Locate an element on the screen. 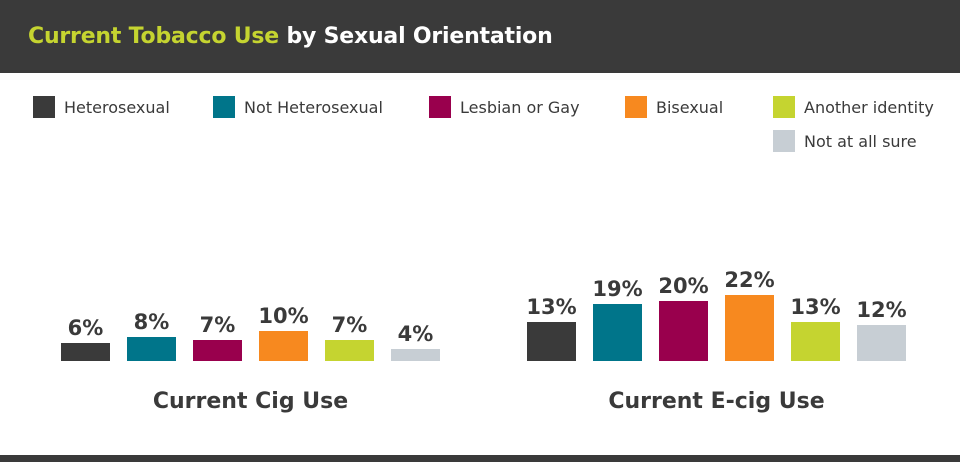 The height and width of the screenshot is (462, 960). data-label: 6% is located at coordinates (86, 328).